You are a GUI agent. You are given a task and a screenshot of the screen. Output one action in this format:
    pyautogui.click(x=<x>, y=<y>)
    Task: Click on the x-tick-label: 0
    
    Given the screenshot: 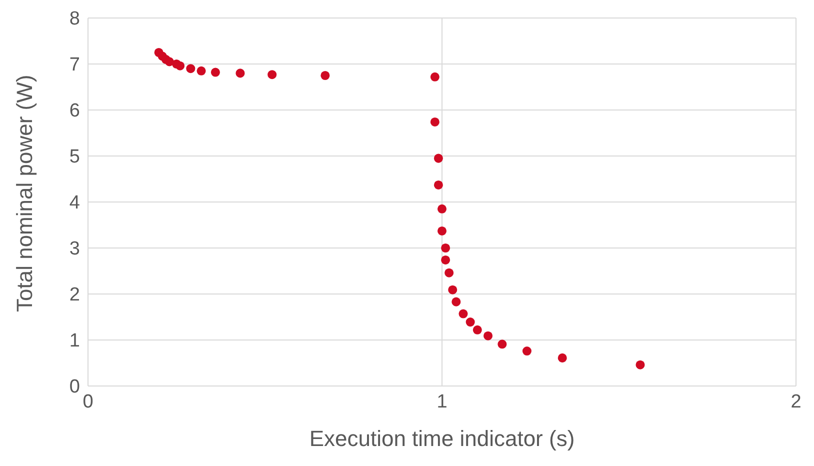 What is the action you would take?
    pyautogui.click(x=88, y=401)
    